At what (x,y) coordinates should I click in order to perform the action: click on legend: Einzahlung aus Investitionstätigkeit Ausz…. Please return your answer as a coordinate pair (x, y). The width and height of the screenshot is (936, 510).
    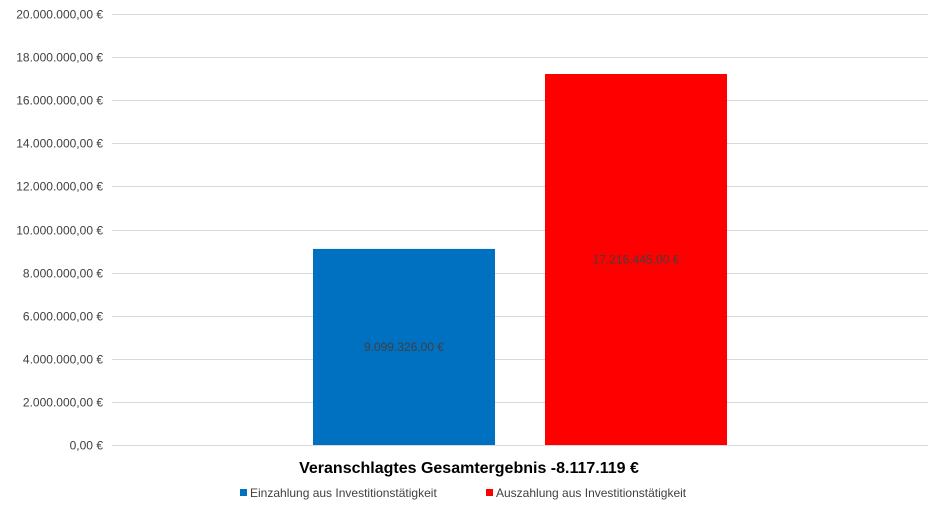
    Looking at the image, I should click on (463, 493).